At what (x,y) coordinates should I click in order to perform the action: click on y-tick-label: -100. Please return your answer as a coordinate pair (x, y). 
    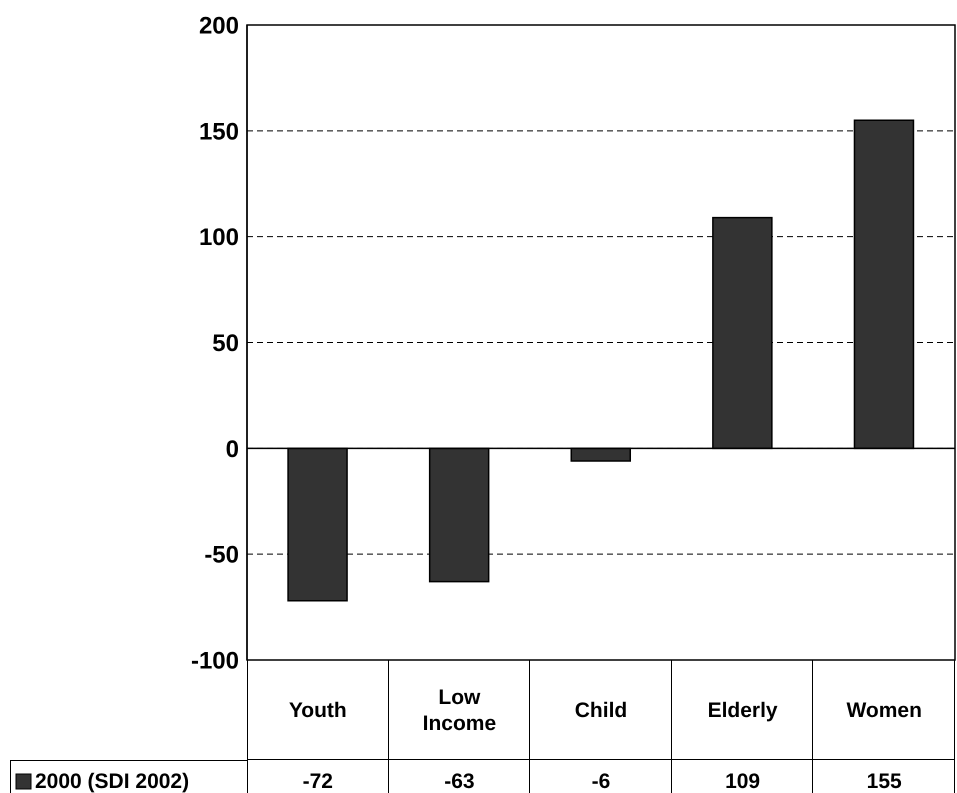
    Looking at the image, I should click on (214, 661).